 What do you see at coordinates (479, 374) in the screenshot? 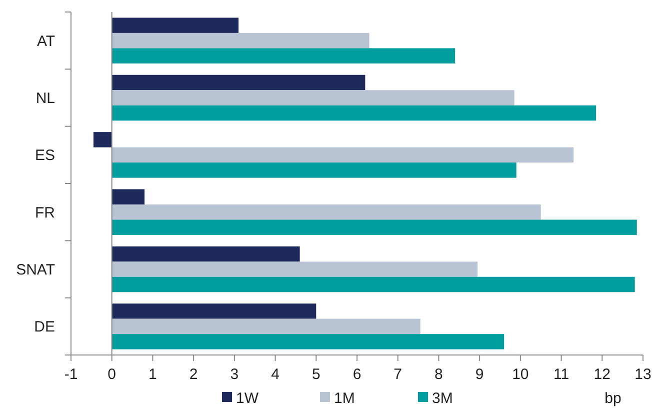
I see `x-tick-label: 9` at bounding box center [479, 374].